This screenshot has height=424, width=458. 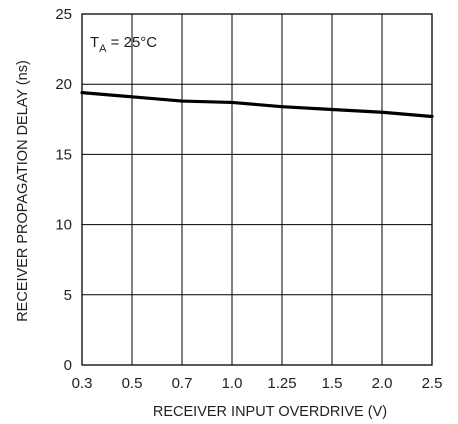 What do you see at coordinates (182, 383) in the screenshot?
I see `x-tick-label: 0.7` at bounding box center [182, 383].